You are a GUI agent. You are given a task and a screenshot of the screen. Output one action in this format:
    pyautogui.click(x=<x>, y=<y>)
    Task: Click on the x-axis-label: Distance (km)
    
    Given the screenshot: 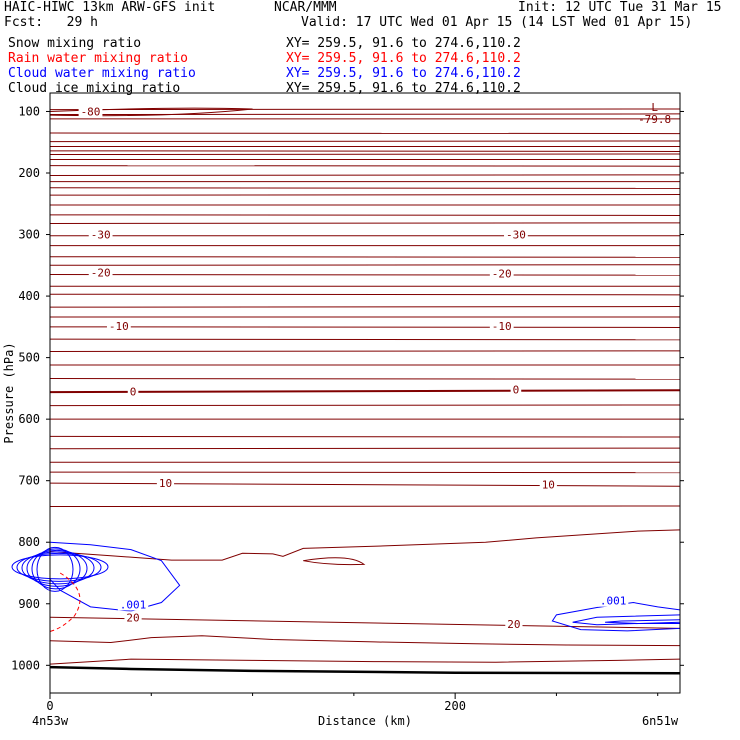 What is the action you would take?
    pyautogui.click(x=365, y=721)
    